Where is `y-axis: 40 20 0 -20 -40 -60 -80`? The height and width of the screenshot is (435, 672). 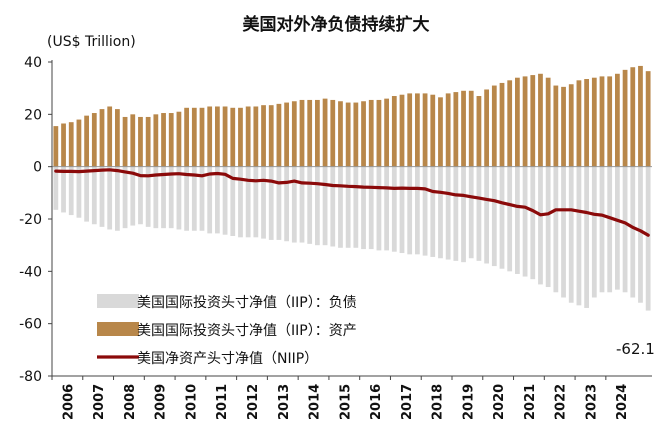
y-axis: 40 20 0 -20 -40 -60 -80 is located at coordinates (36, 220).